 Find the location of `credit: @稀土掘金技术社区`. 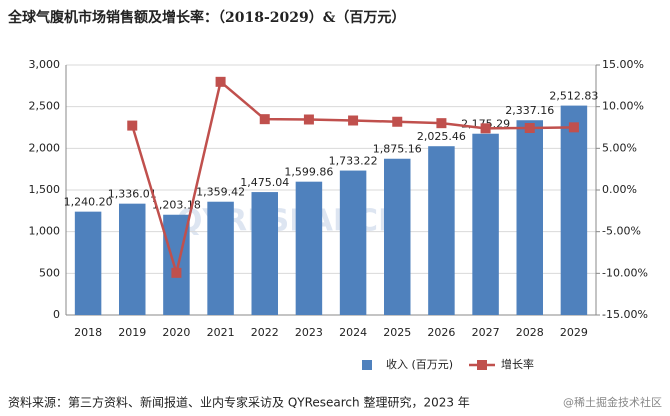

credit: @稀土掘金技术社区 is located at coordinates (612, 402).